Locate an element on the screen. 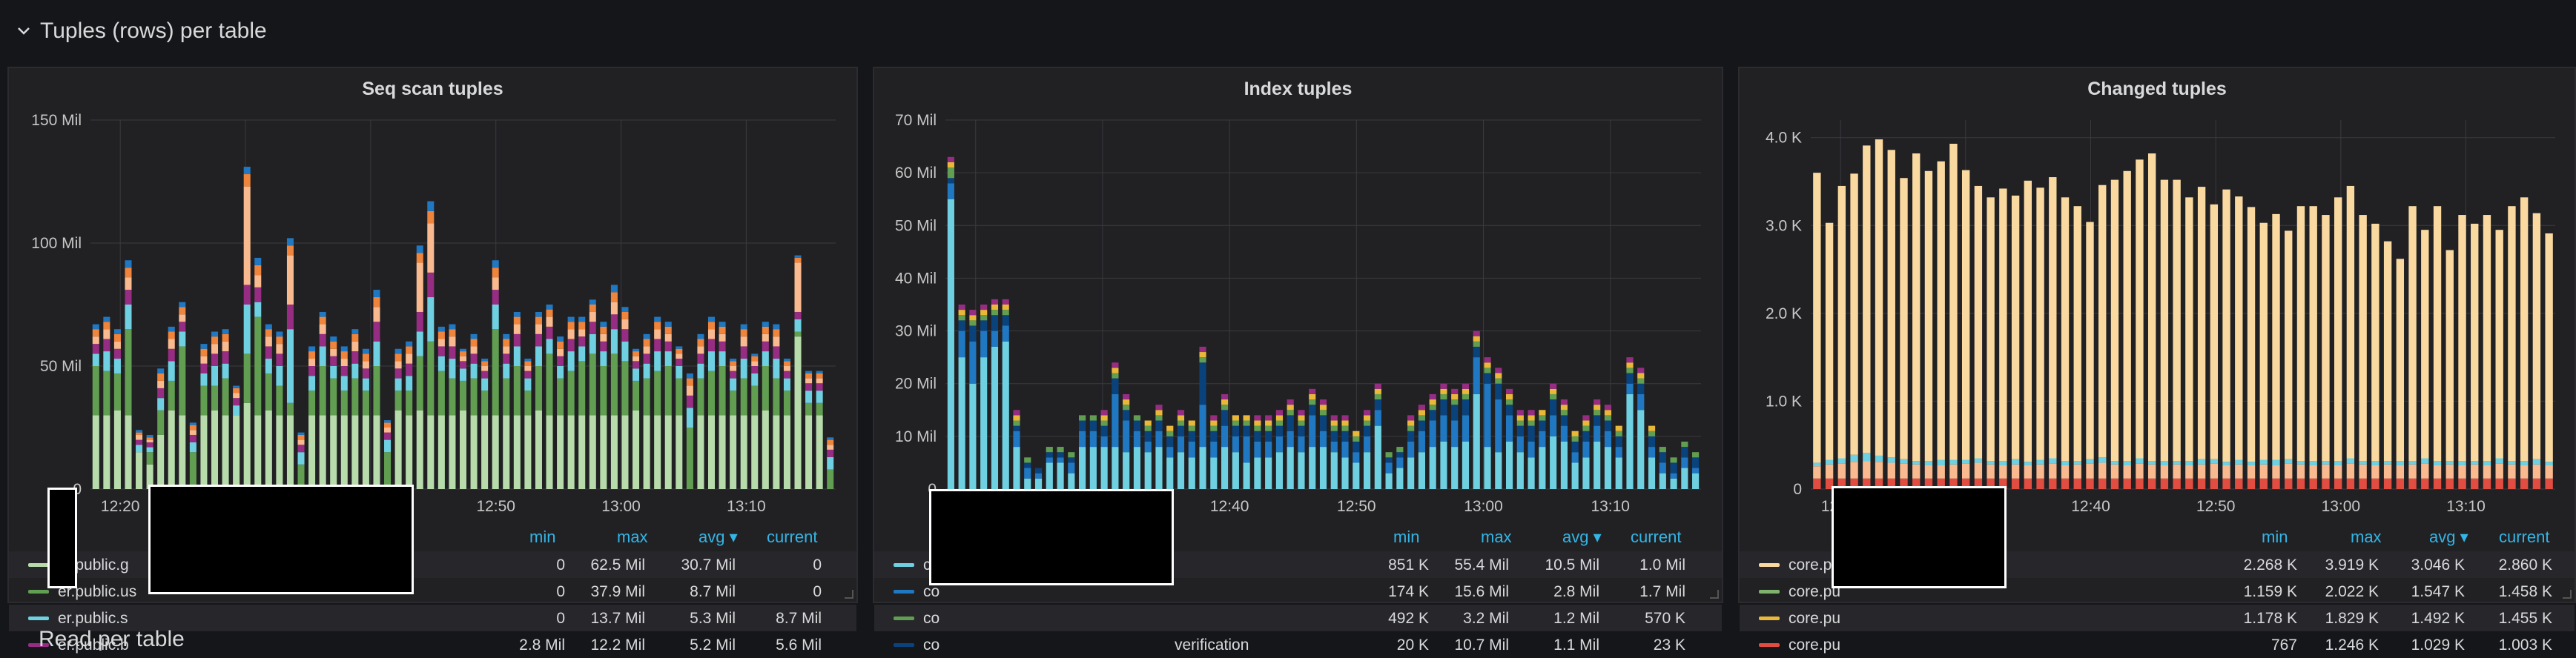 This screenshot has width=2576, height=658. y-tick-label: 10 Mil is located at coordinates (916, 436).